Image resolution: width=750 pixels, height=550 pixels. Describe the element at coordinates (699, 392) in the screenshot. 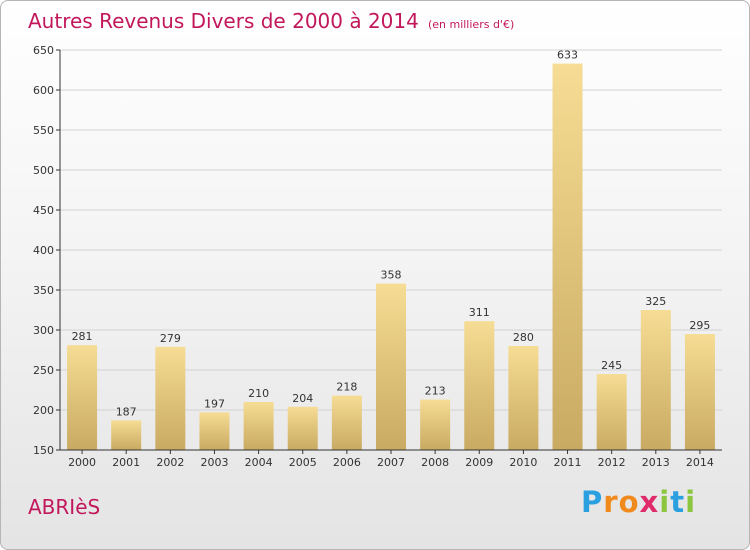

I see `bar-2014` at that location.